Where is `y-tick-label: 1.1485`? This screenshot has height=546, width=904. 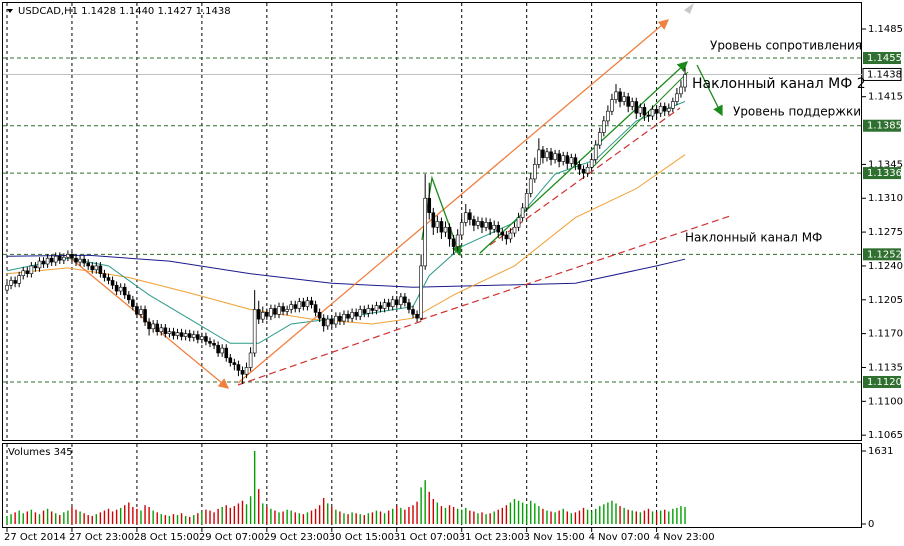 y-tick-label: 1.1485 is located at coordinates (885, 29).